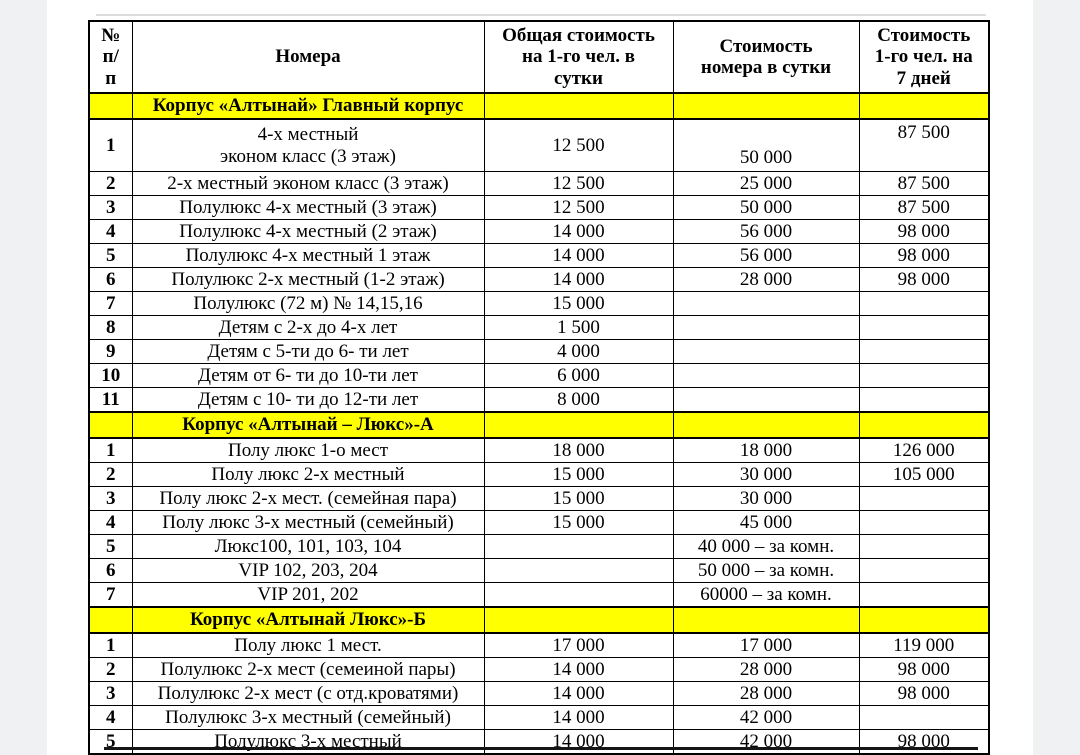 This screenshot has height=755, width=1080. Describe the element at coordinates (308, 546) in the screenshot. I see `room-name: Люкс100, 101, 103, 104` at that location.